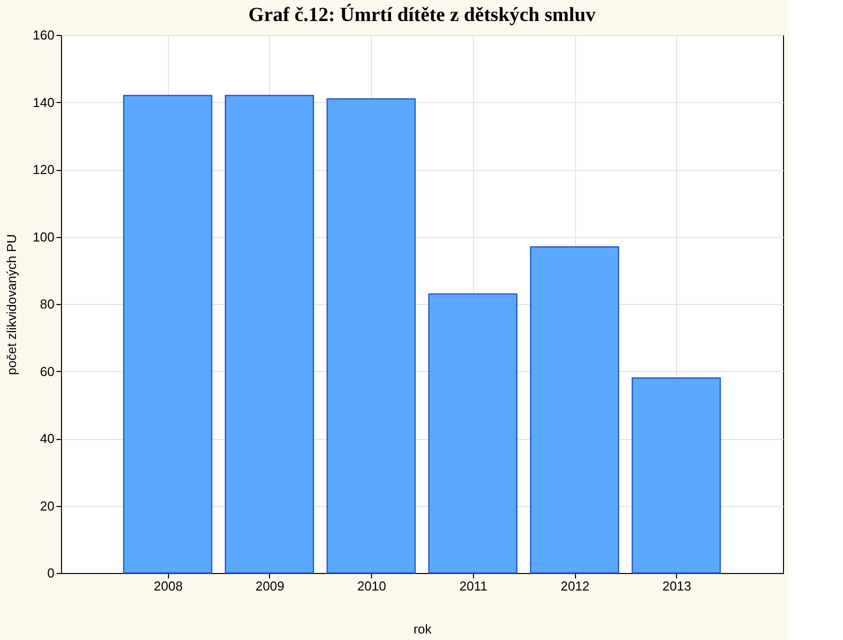 This screenshot has height=640, width=843. I want to click on x-tick-label: 2008, so click(168, 586).